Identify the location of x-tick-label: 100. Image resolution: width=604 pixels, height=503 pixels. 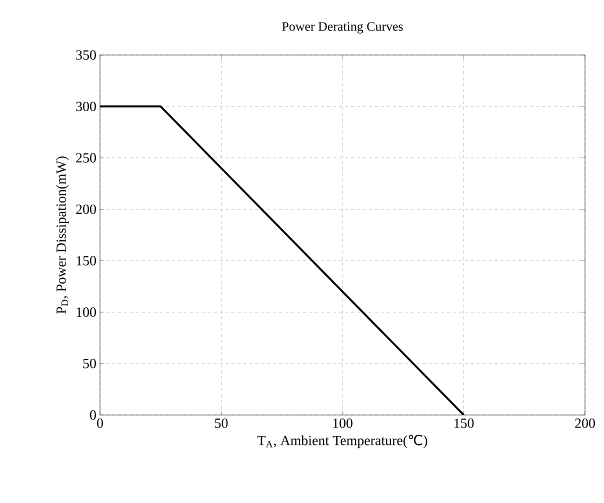
(342, 423).